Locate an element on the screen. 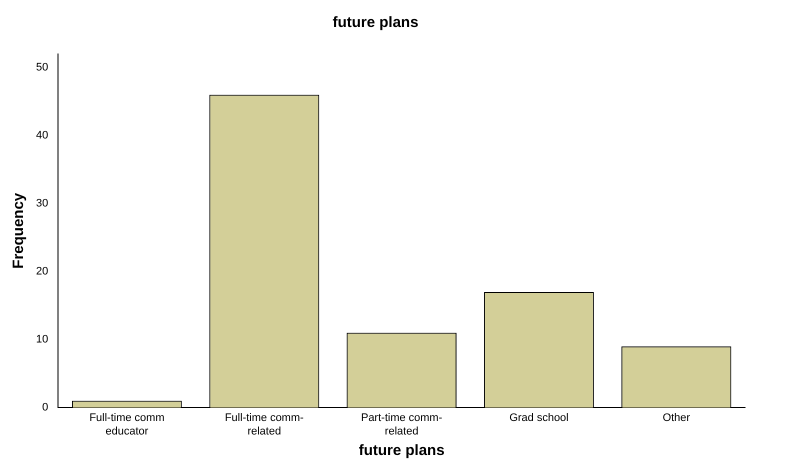  chart-title: future plans is located at coordinates (375, 23).